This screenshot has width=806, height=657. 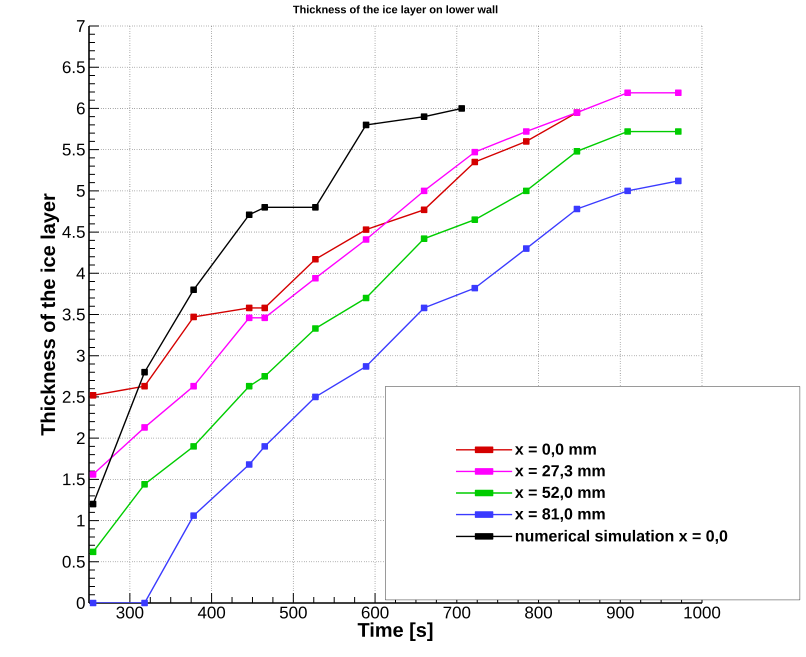 What do you see at coordinates (622, 537) in the screenshot?
I see `legend-label: numerical simulation x = 0,0` at bounding box center [622, 537].